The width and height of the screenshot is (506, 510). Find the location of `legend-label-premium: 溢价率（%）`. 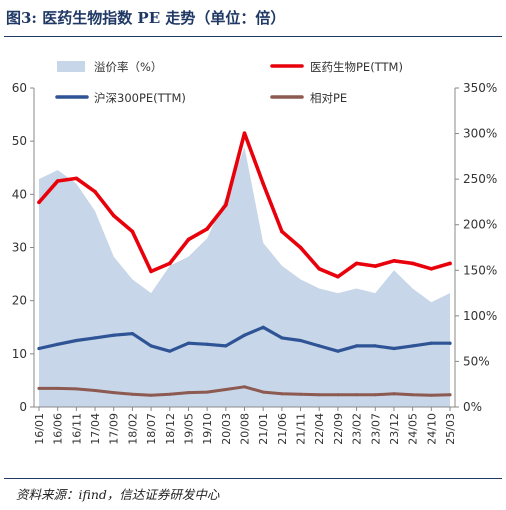

legend-label-premium: 溢价率（%） is located at coordinates (128, 67).